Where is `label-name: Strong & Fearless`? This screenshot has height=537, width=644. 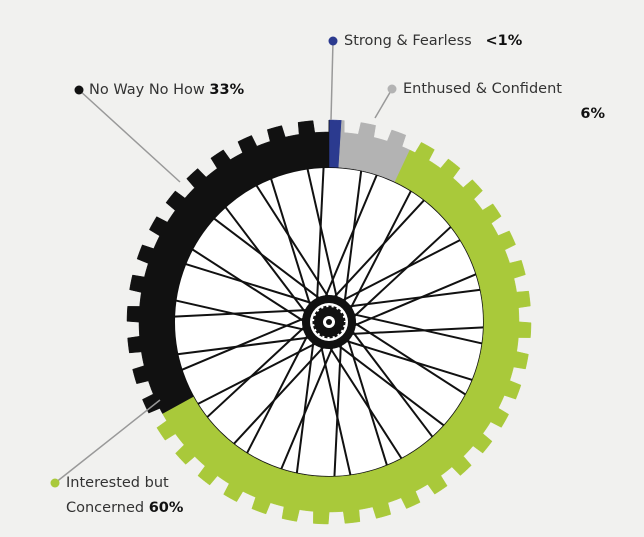 label-name: Strong & Fearless is located at coordinates (408, 41).